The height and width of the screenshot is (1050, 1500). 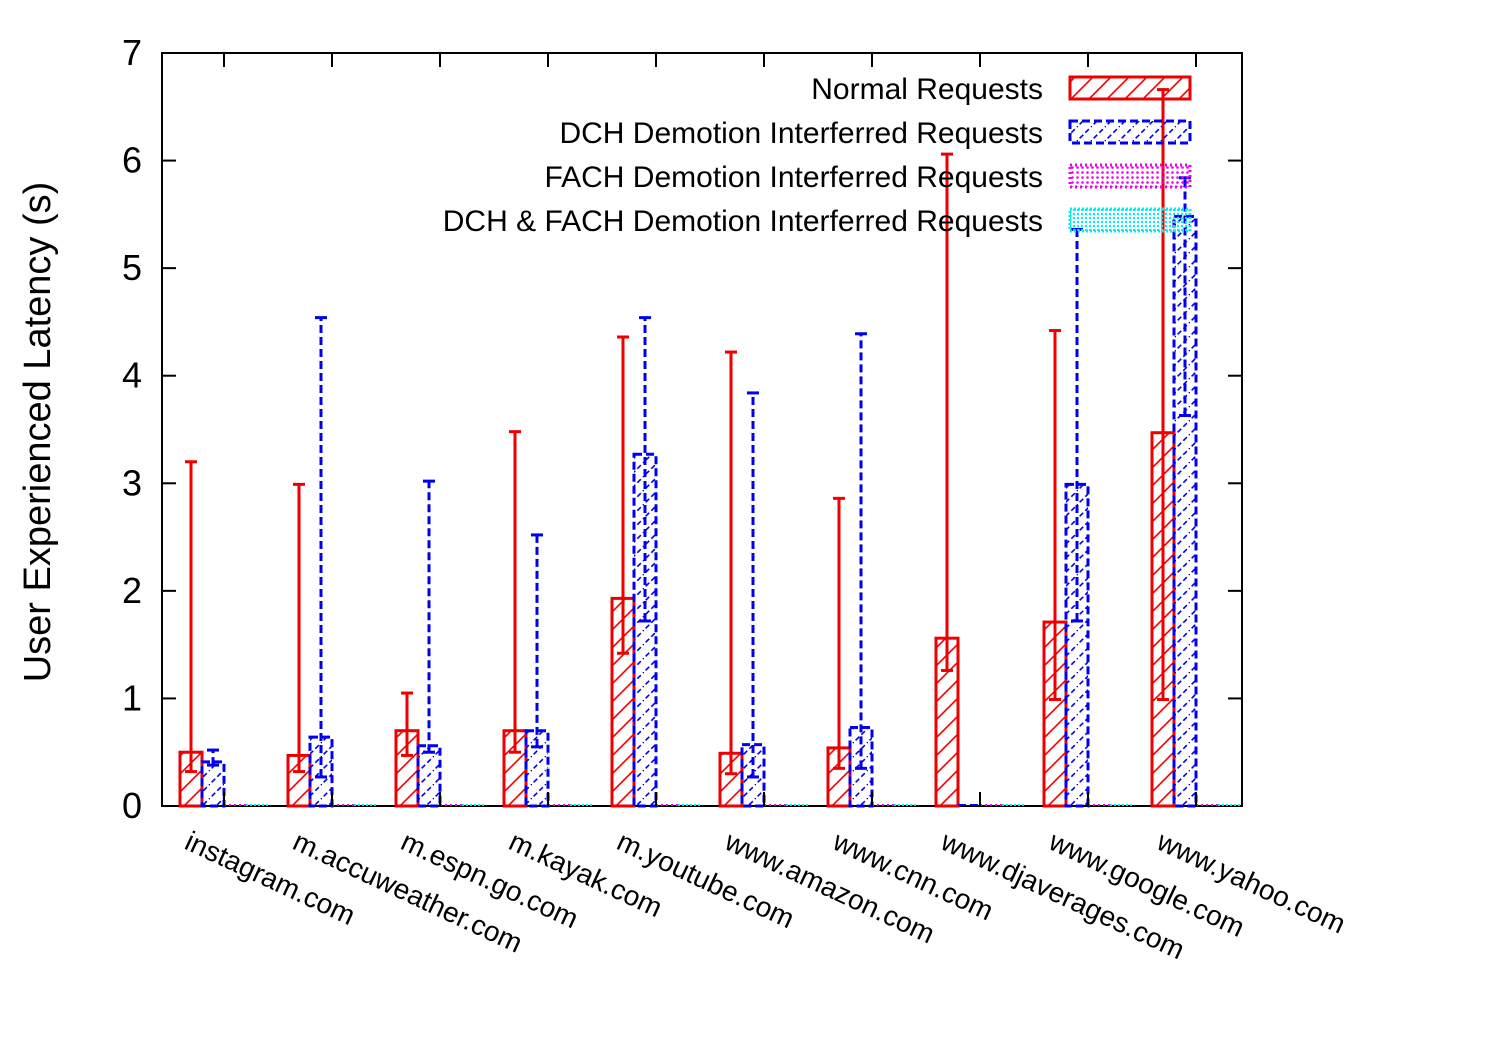 What do you see at coordinates (743, 221) in the screenshot?
I see `legend-label: DCH & FACH Demotion Interferred Requests` at bounding box center [743, 221].